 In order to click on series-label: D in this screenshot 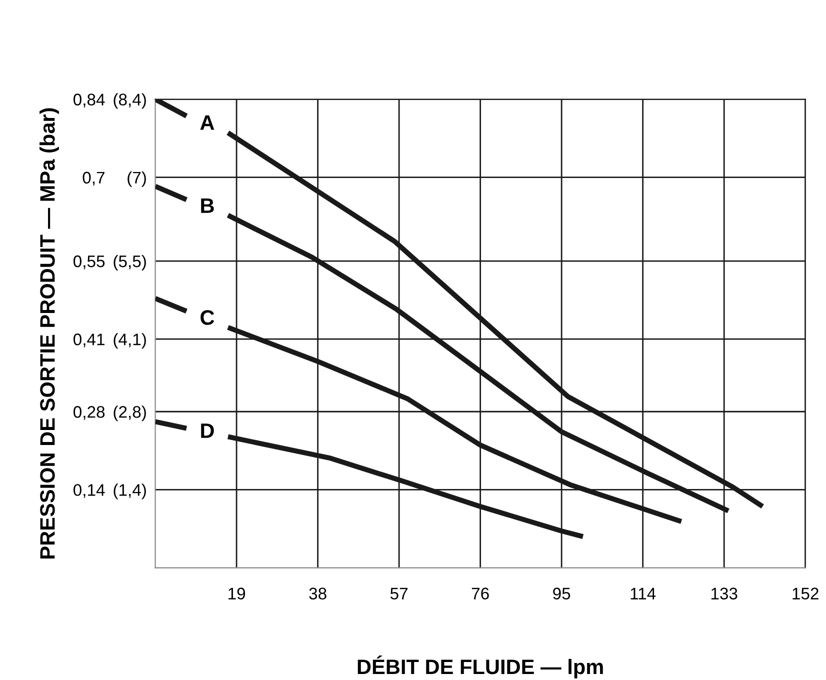, I will do `click(207, 431)`.